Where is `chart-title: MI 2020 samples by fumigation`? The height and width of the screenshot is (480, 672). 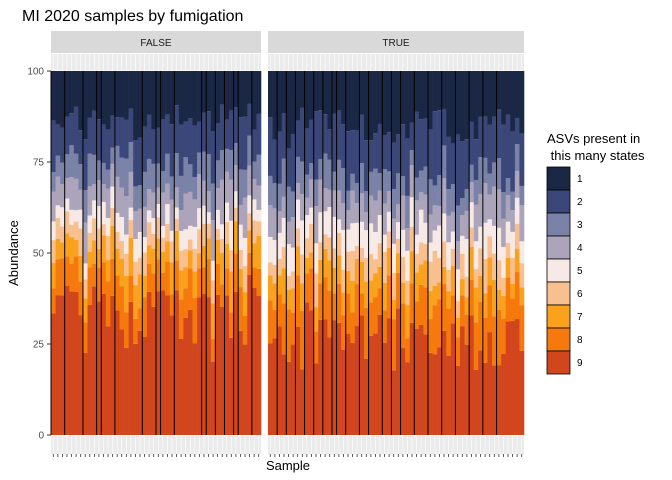 chart-title: MI 2020 samples by fumigation is located at coordinates (132, 16).